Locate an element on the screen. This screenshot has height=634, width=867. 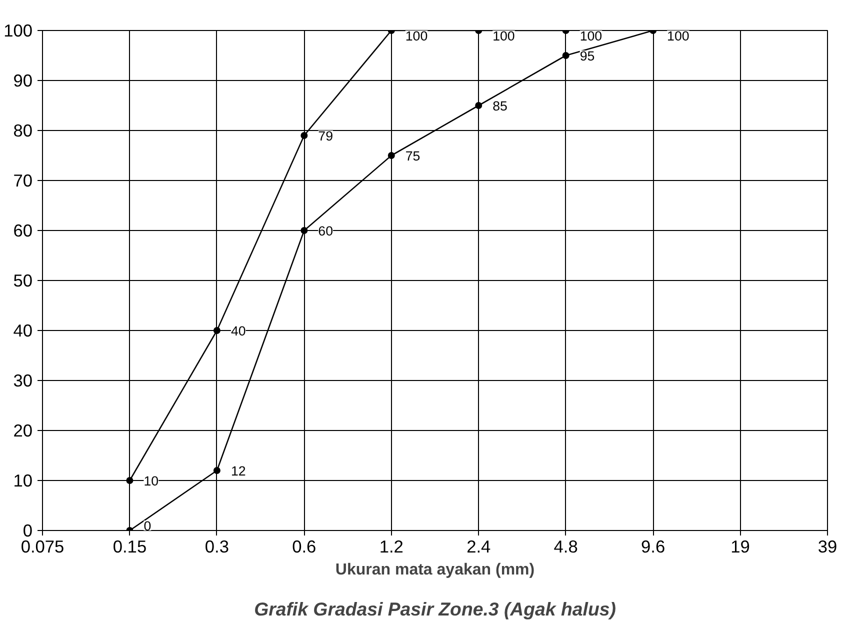
data-label: 95 is located at coordinates (587, 56).